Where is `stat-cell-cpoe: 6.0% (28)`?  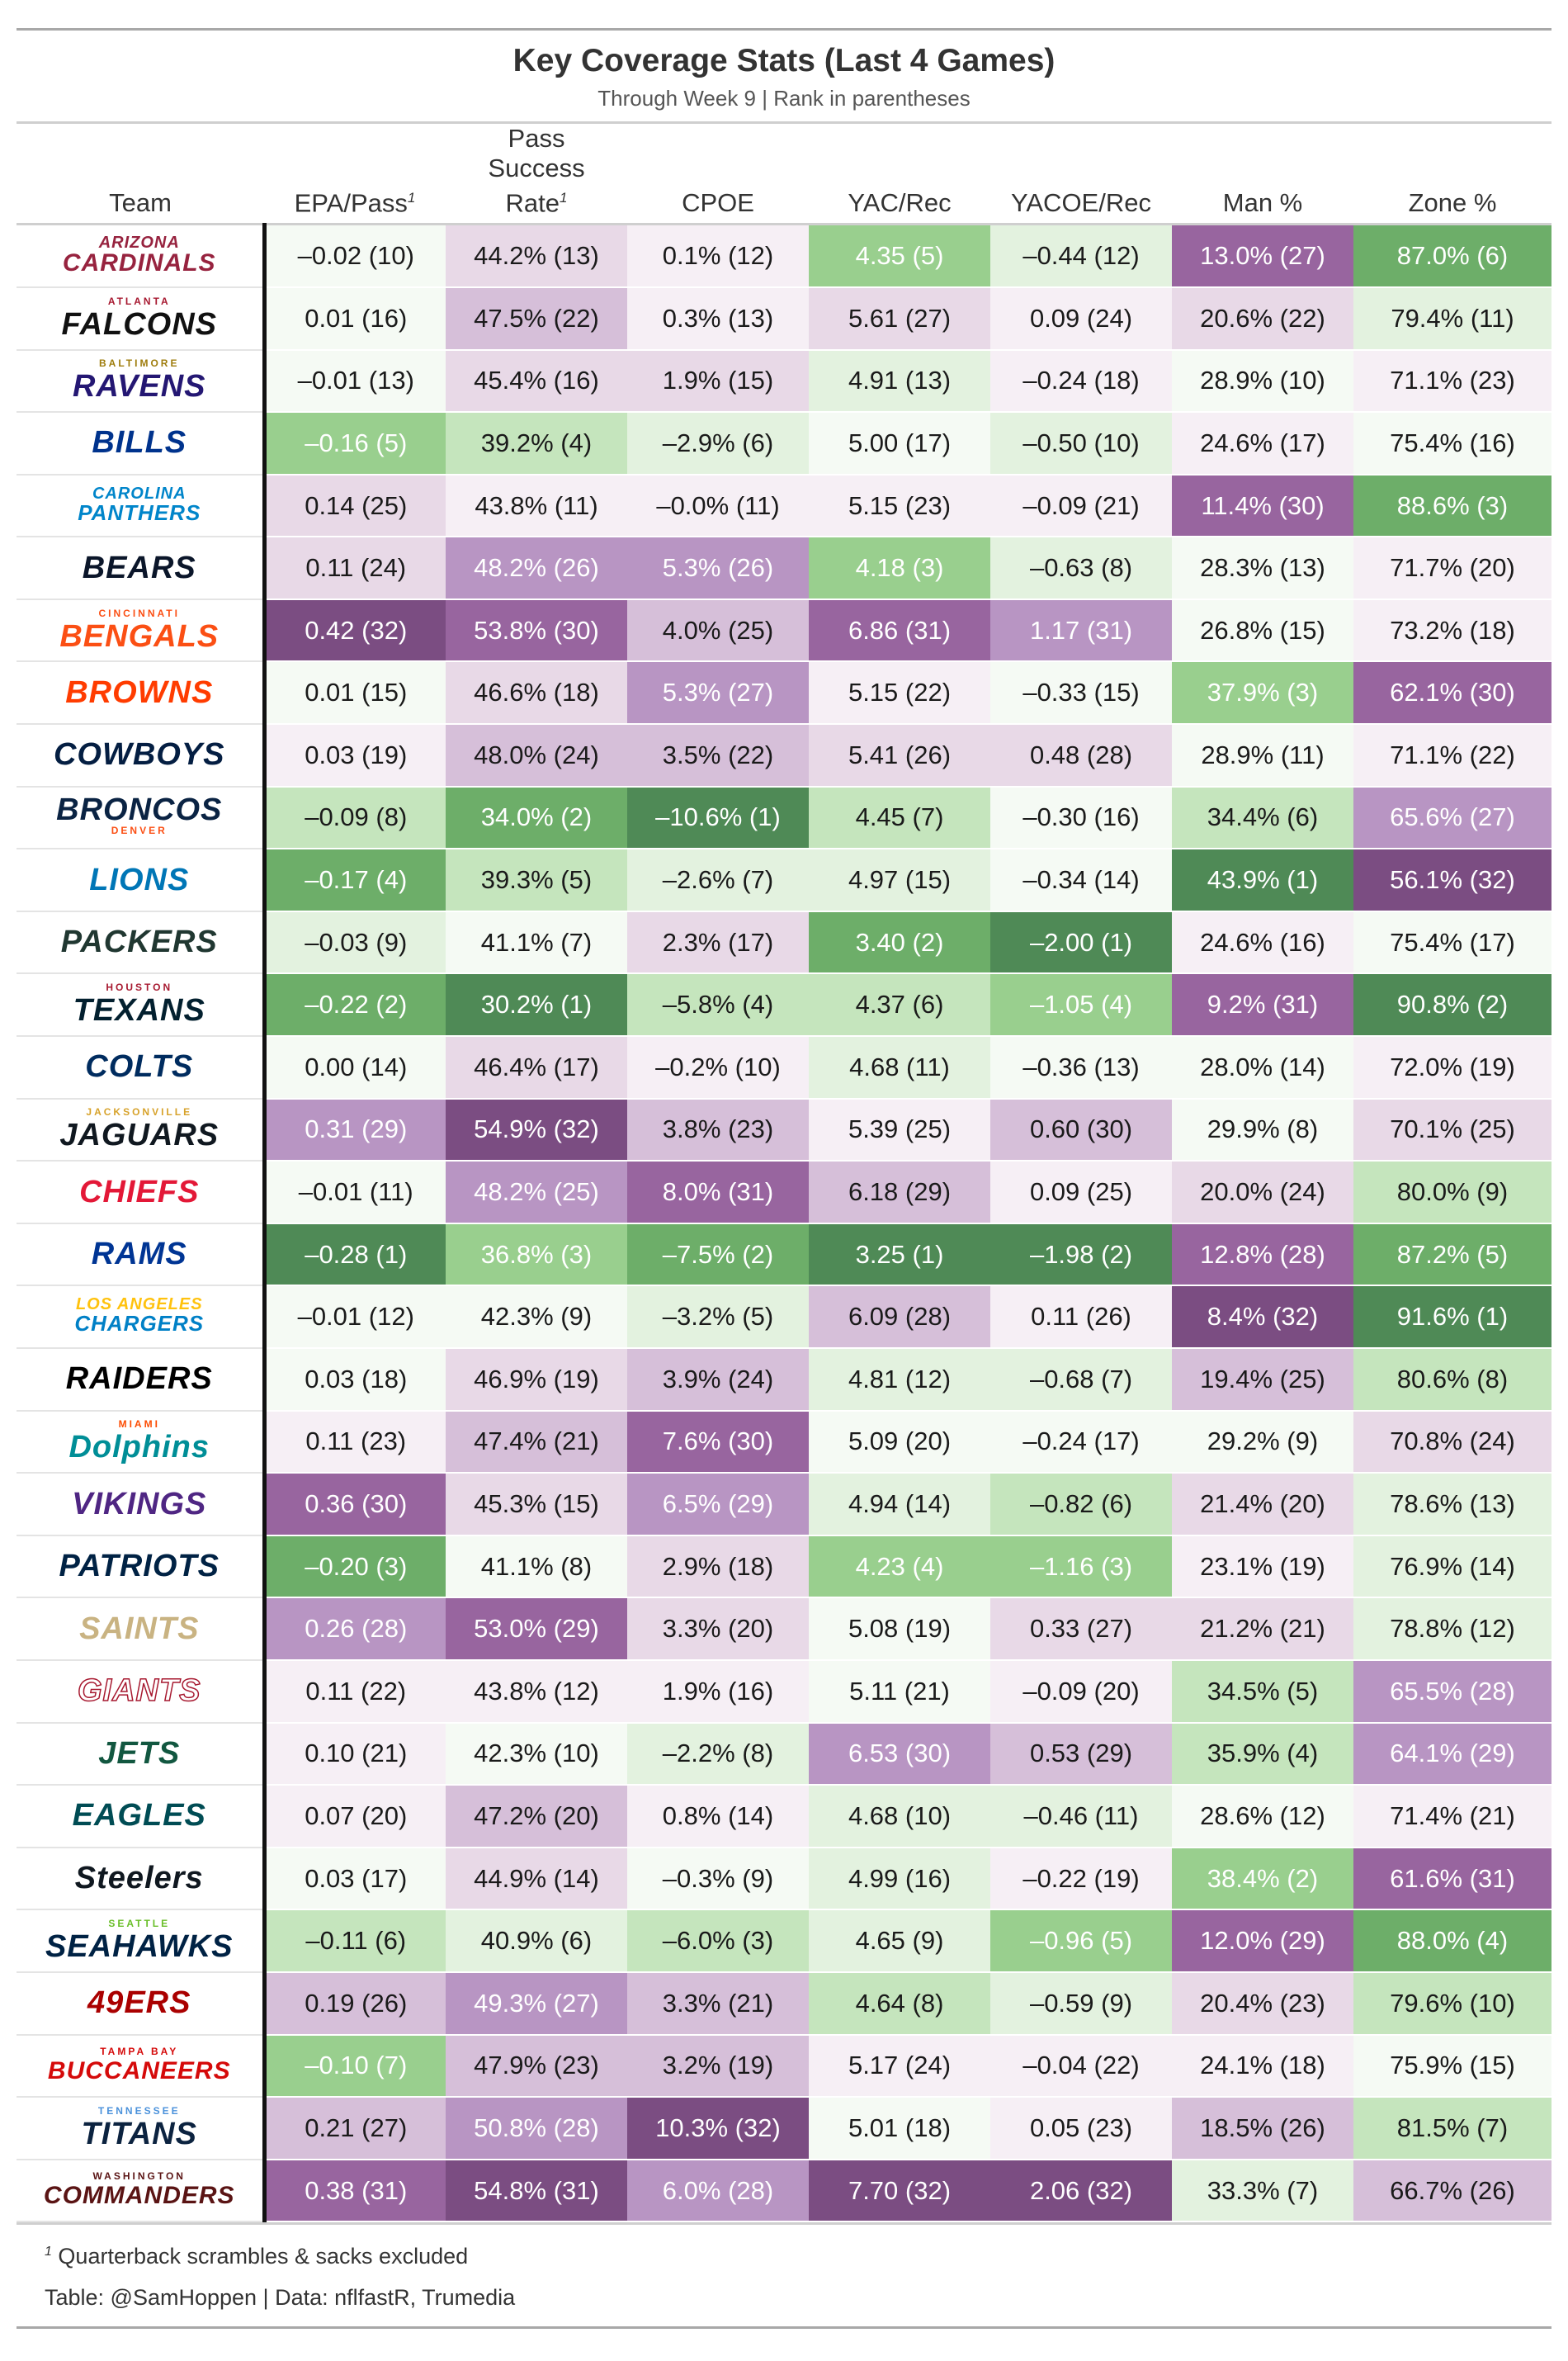
stat-cell-cpoe: 6.0% (28) is located at coordinates (718, 2191).